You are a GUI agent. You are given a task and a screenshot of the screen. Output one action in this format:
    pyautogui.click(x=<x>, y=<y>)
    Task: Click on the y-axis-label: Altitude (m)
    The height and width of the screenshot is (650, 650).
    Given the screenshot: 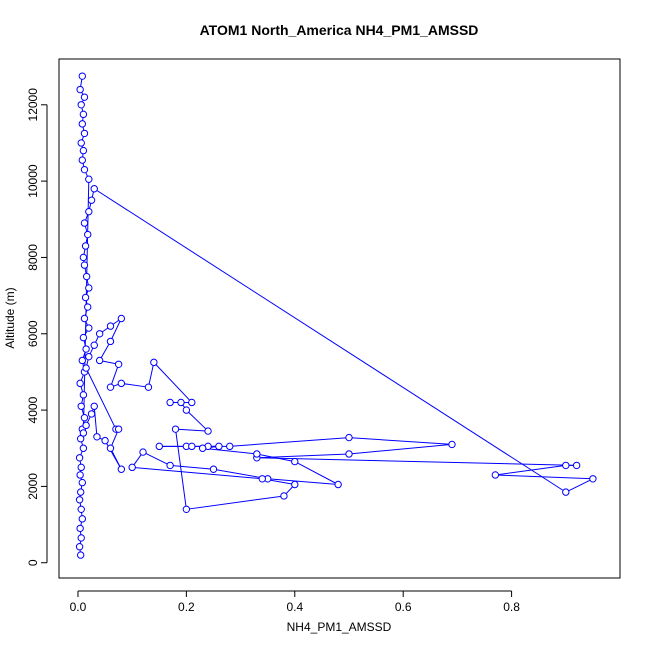 What is the action you would take?
    pyautogui.click(x=10, y=317)
    